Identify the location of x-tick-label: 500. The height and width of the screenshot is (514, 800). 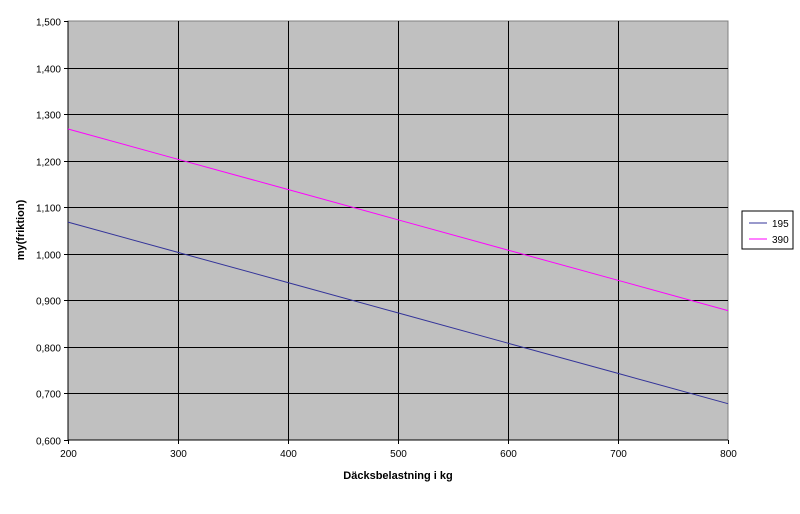
(398, 454).